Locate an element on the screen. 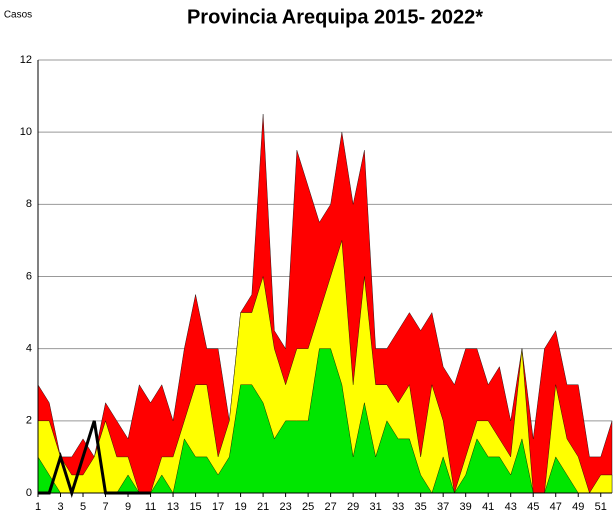 The height and width of the screenshot is (525, 613). y-tick-label: 4 is located at coordinates (29, 349).